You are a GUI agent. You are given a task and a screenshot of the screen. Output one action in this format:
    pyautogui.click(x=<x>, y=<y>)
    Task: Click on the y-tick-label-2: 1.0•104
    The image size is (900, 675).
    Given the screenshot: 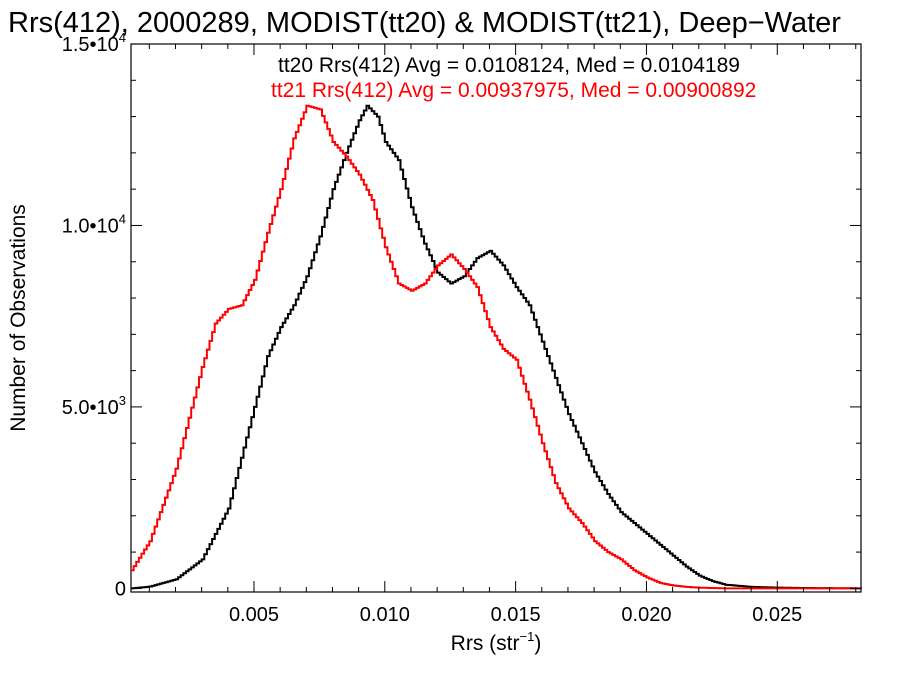 What is the action you would take?
    pyautogui.click(x=94, y=224)
    